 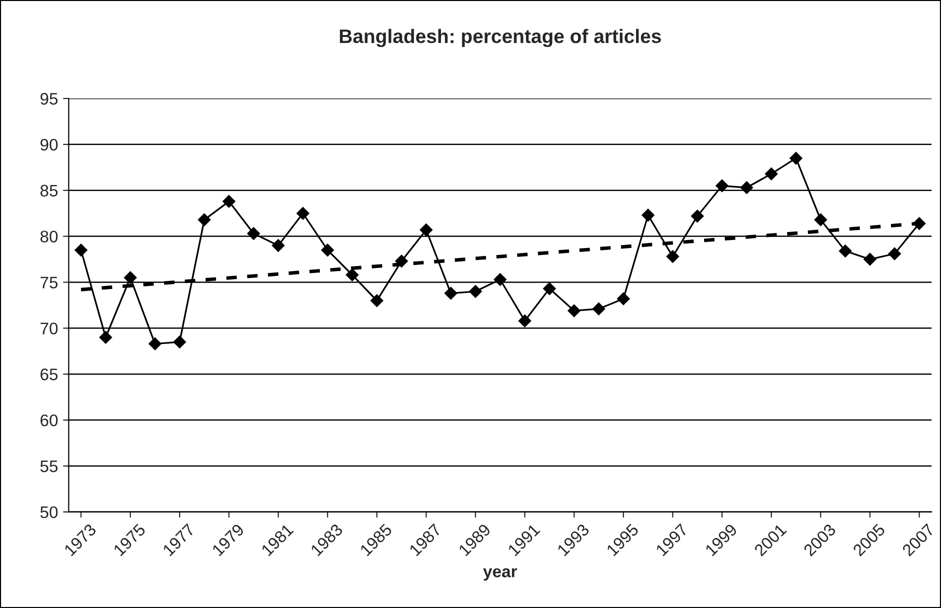 I want to click on chart-title: Bangladesh: percentage of articles, so click(x=500, y=38).